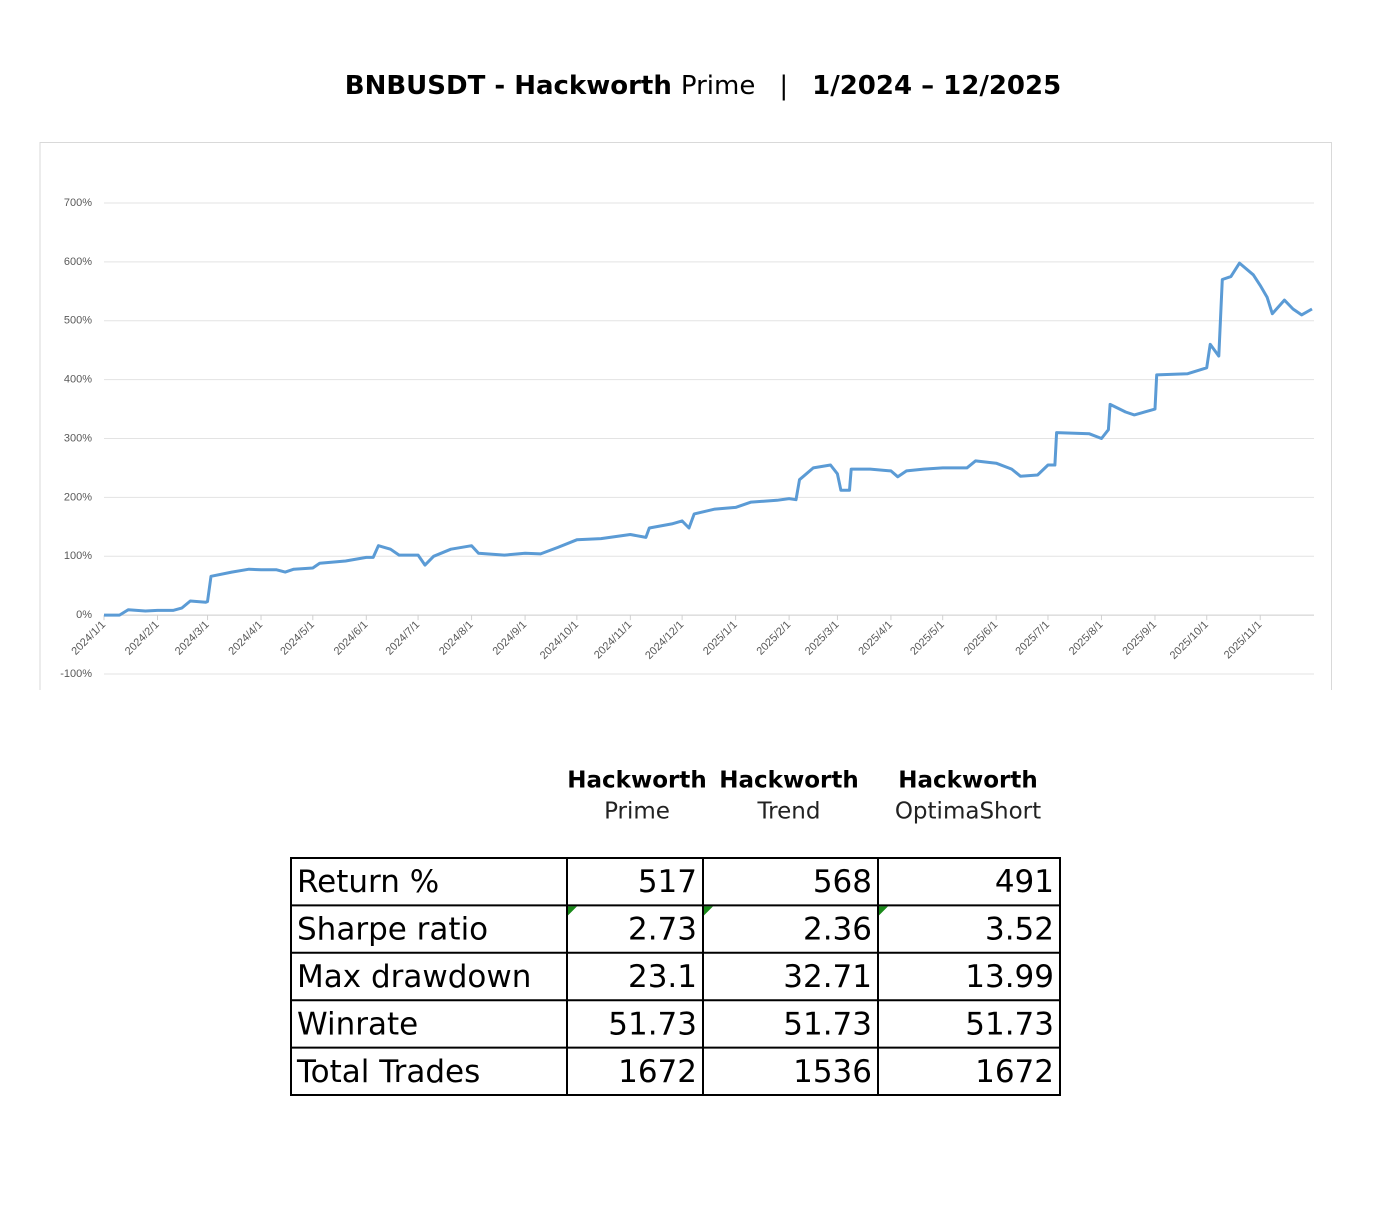 This screenshot has height=1216, width=1377. Describe the element at coordinates (637, 812) in the screenshot. I see `column-variant: Prime` at that location.